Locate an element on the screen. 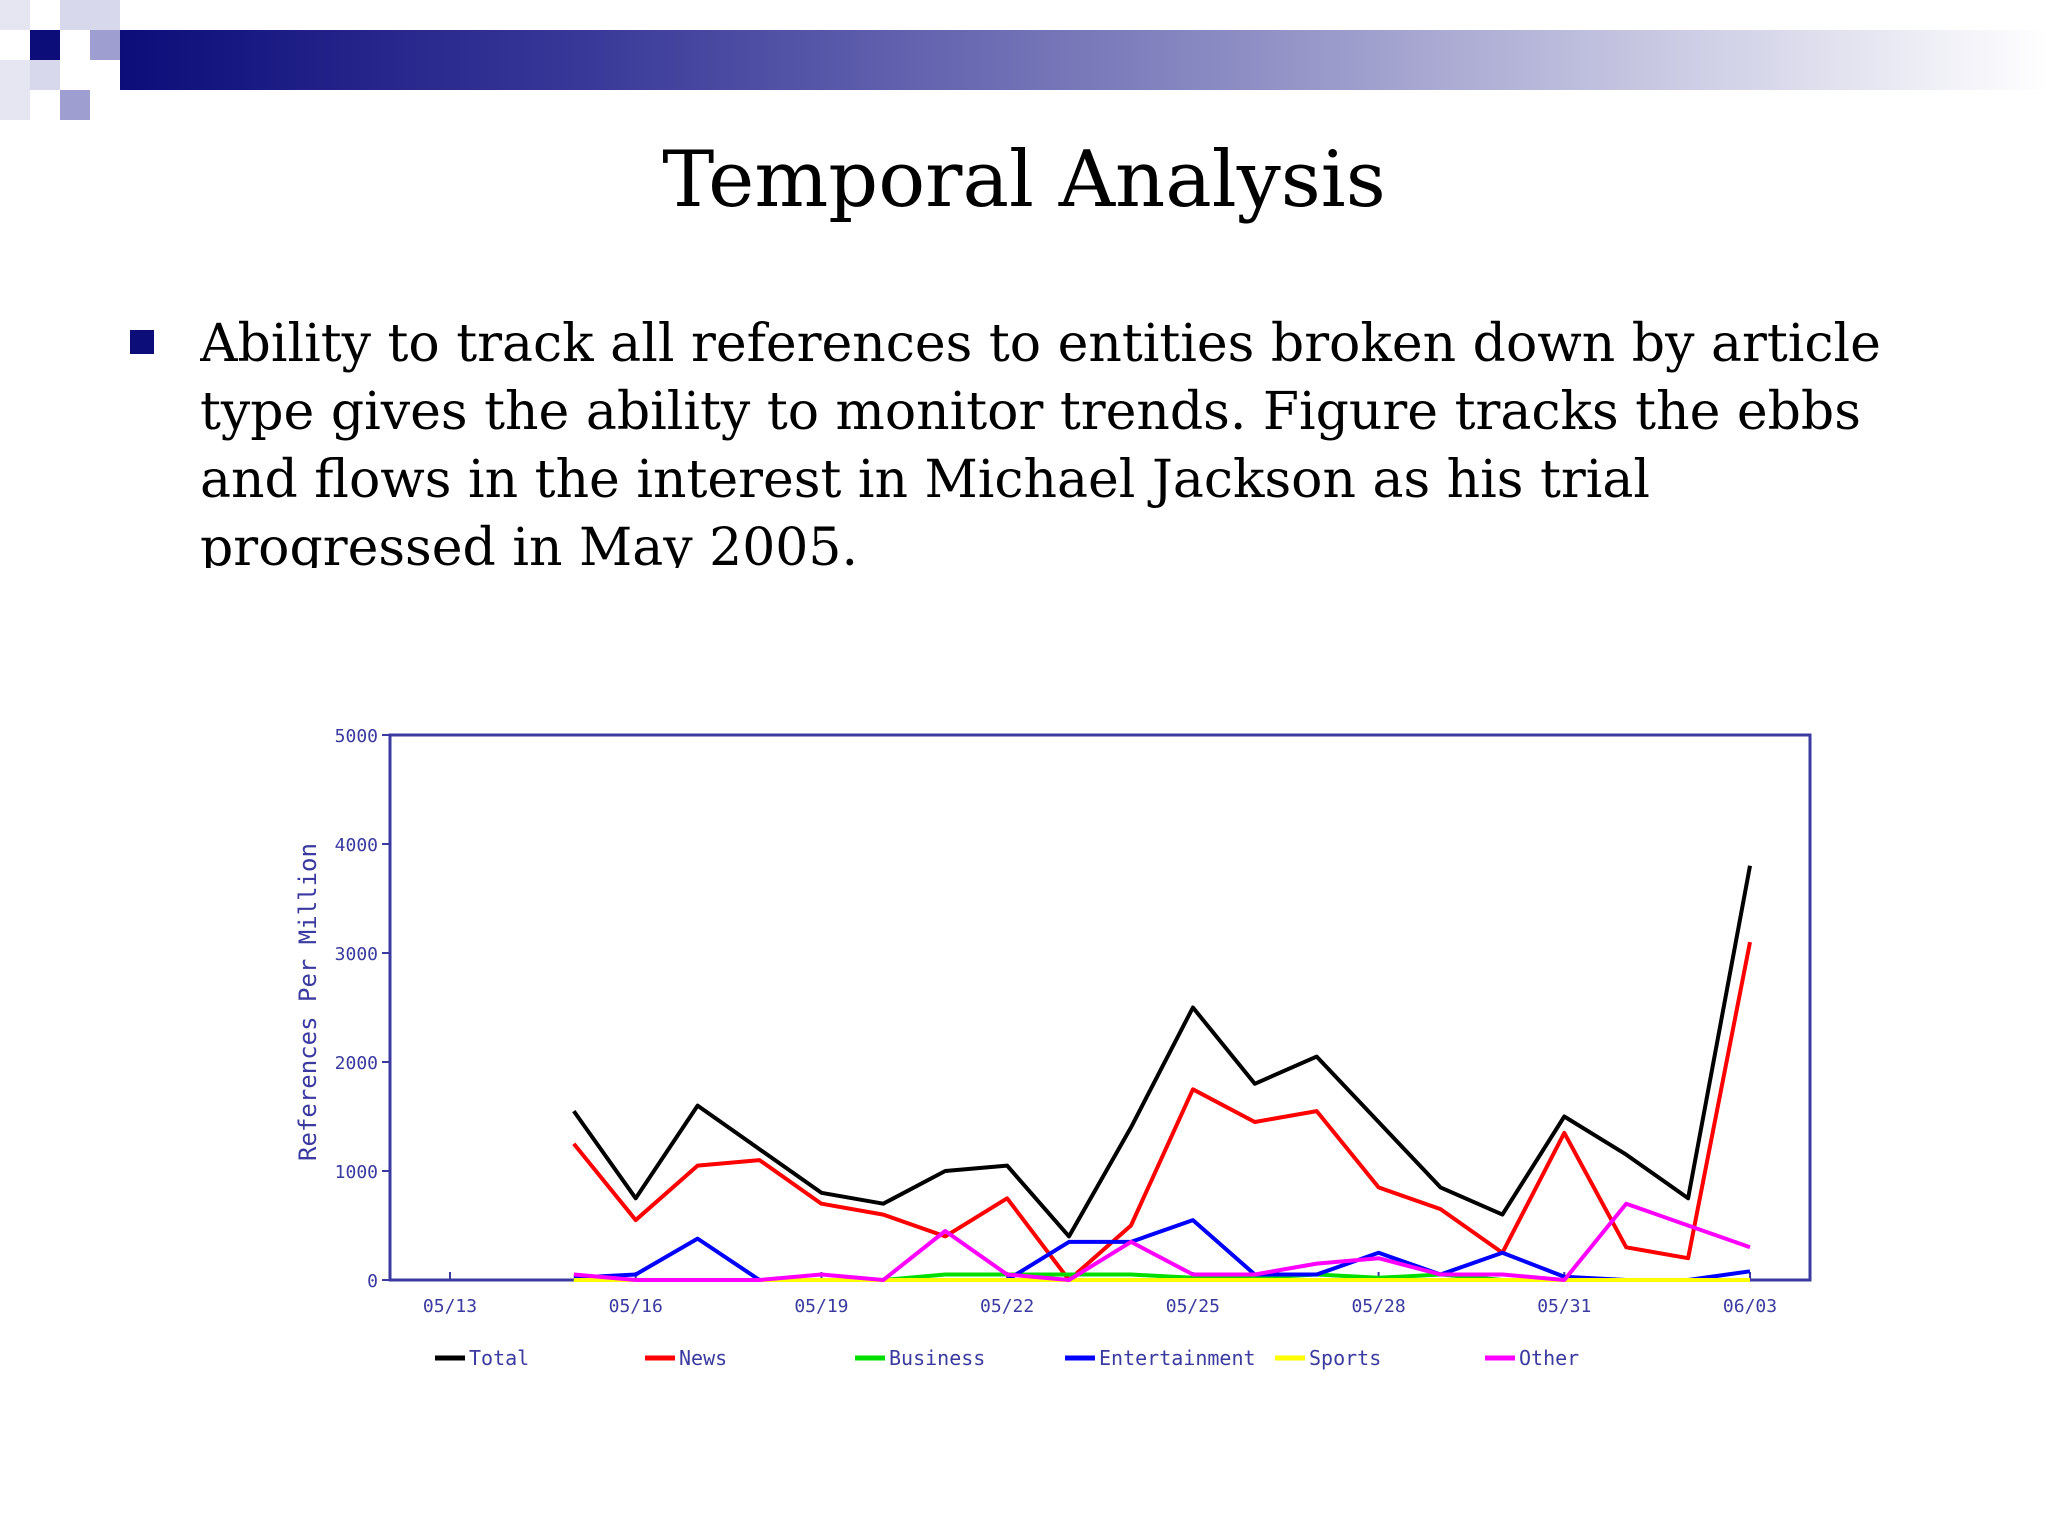 This screenshot has width=2048, height=1536. x-tick-label: 05/25 is located at coordinates (1193, 1306).